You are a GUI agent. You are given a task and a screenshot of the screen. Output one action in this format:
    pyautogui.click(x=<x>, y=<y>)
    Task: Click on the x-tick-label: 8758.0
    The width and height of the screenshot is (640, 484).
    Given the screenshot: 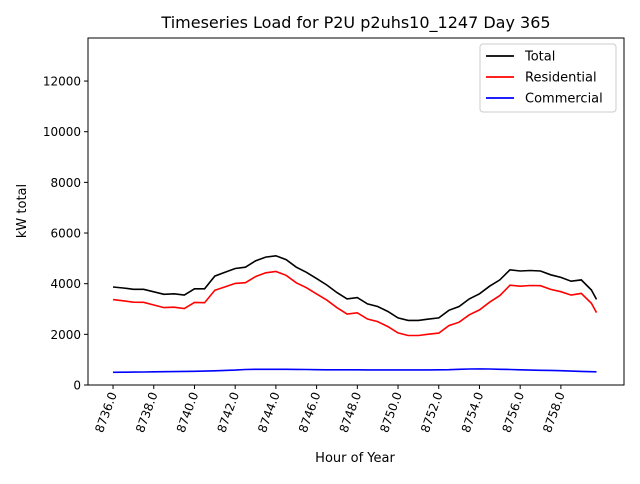 What is the action you would take?
    pyautogui.click(x=554, y=412)
    